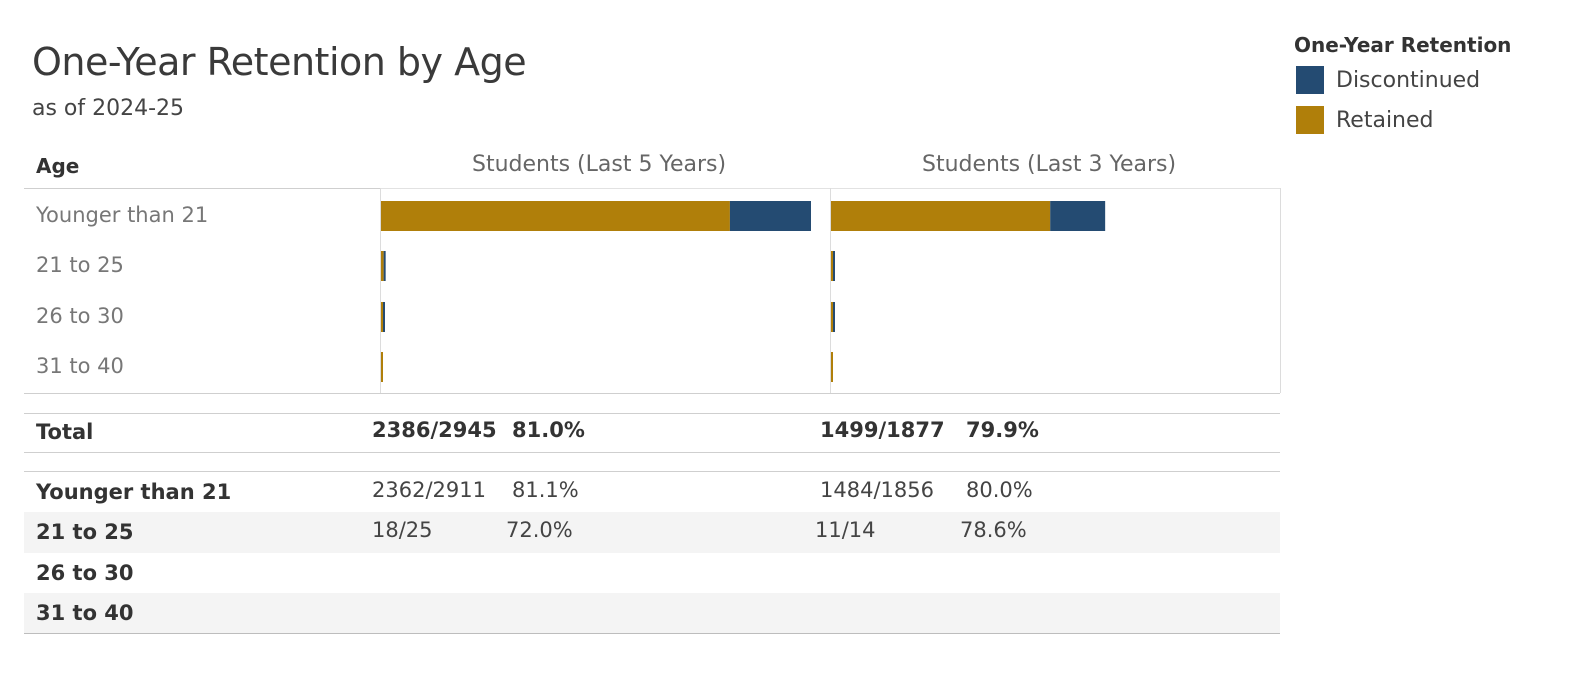 The width and height of the screenshot is (1584, 674). I want to click on bar-retained-26-to-30-panel1, so click(382, 317).